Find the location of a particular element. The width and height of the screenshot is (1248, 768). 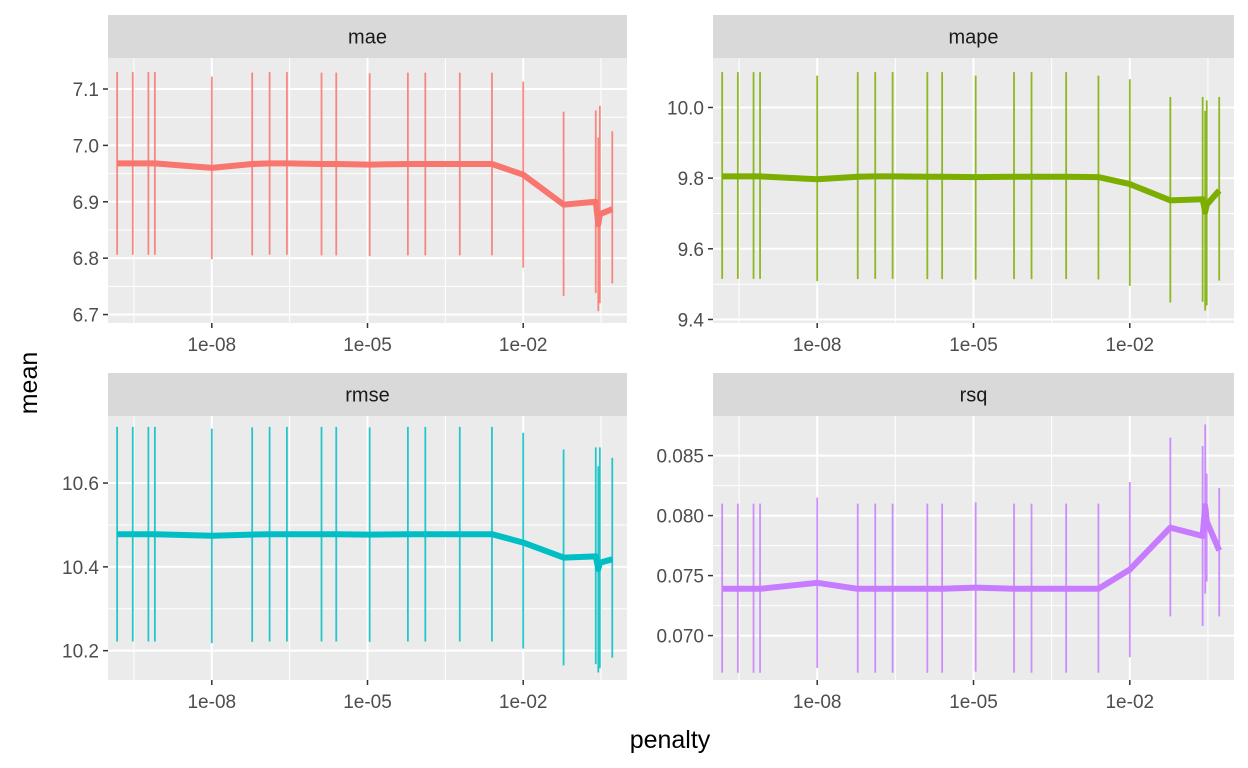

y-tick-label: 6.9 is located at coordinates (86, 203).